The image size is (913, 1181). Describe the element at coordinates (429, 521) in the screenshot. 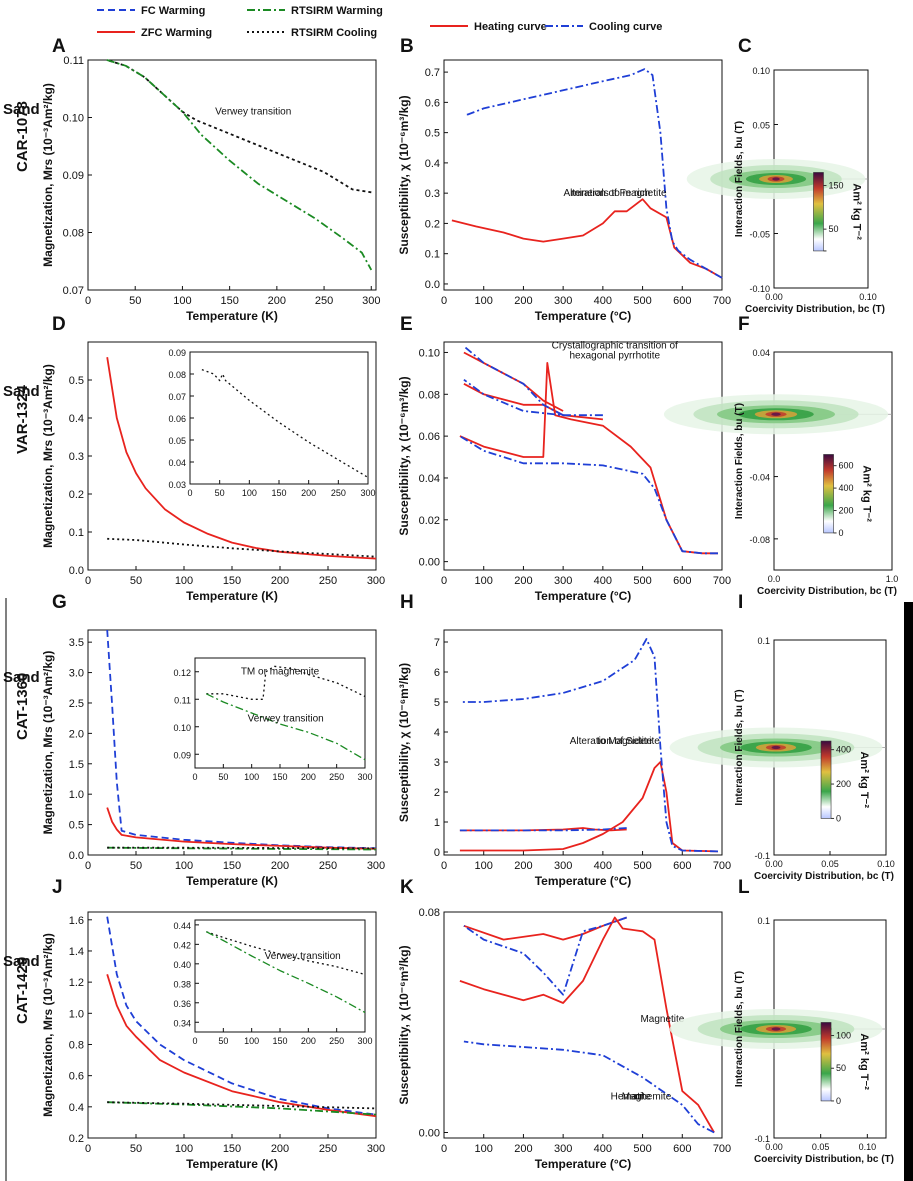

I see `y-tick-label: 0.02` at that location.